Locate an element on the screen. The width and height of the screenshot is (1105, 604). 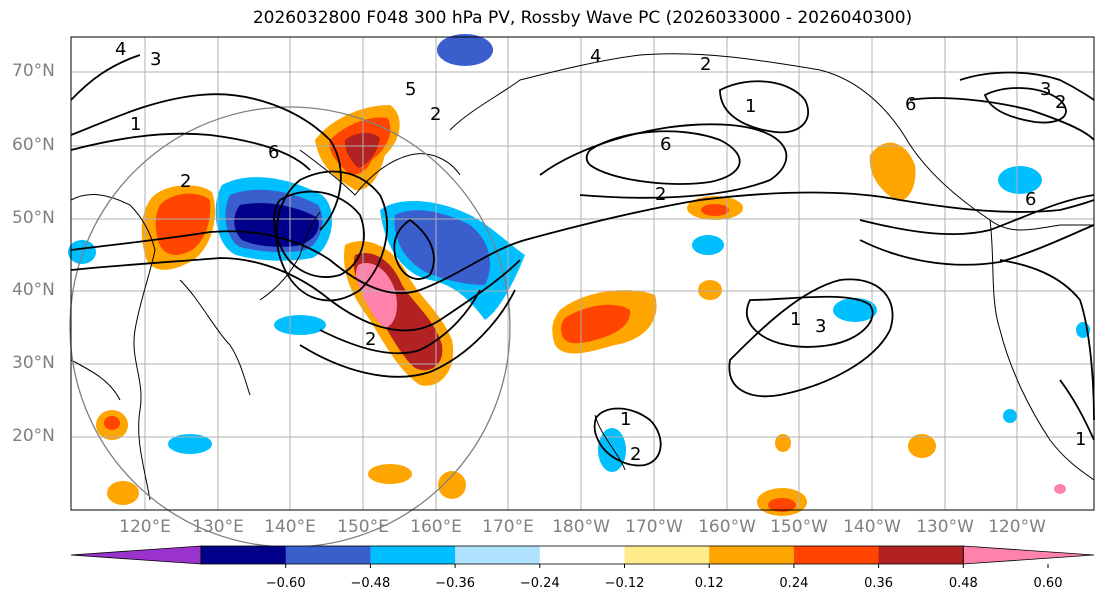
shade-negative-d is located at coordinates (855, 310).